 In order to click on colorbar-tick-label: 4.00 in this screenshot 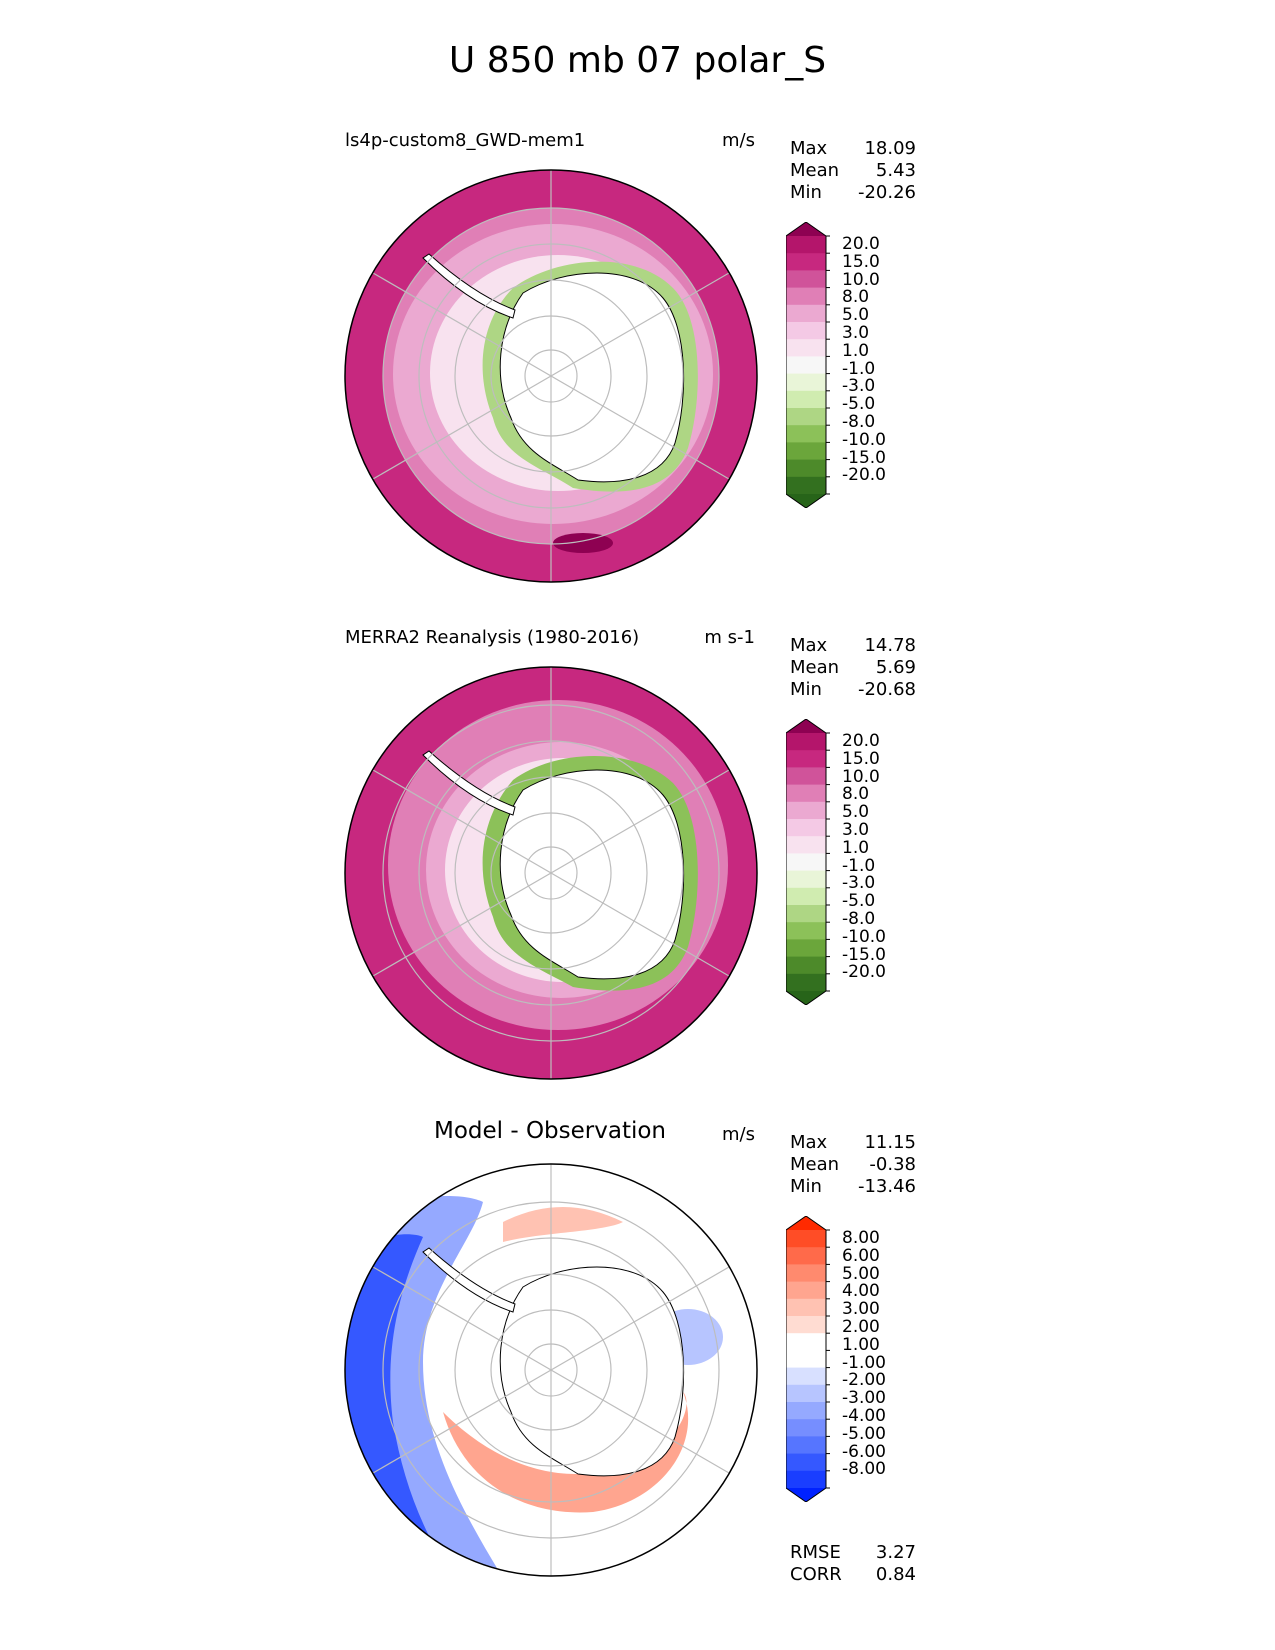, I will do `click(861, 1291)`.